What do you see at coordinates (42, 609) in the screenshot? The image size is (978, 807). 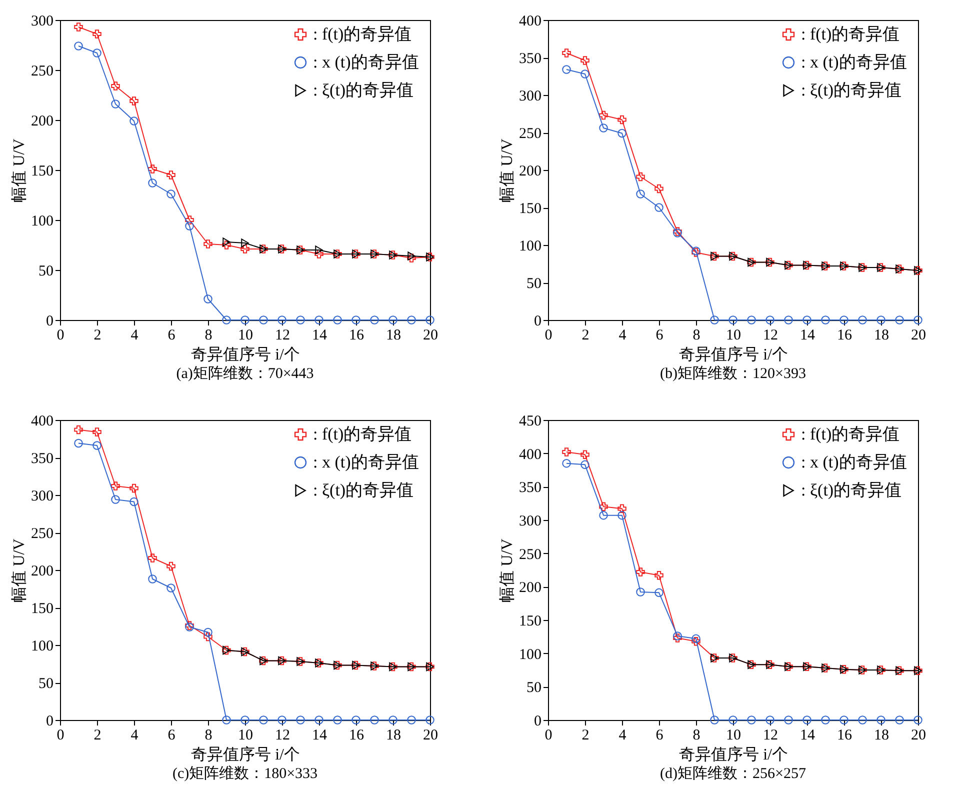 I see `y-tick-label: 150` at bounding box center [42, 609].